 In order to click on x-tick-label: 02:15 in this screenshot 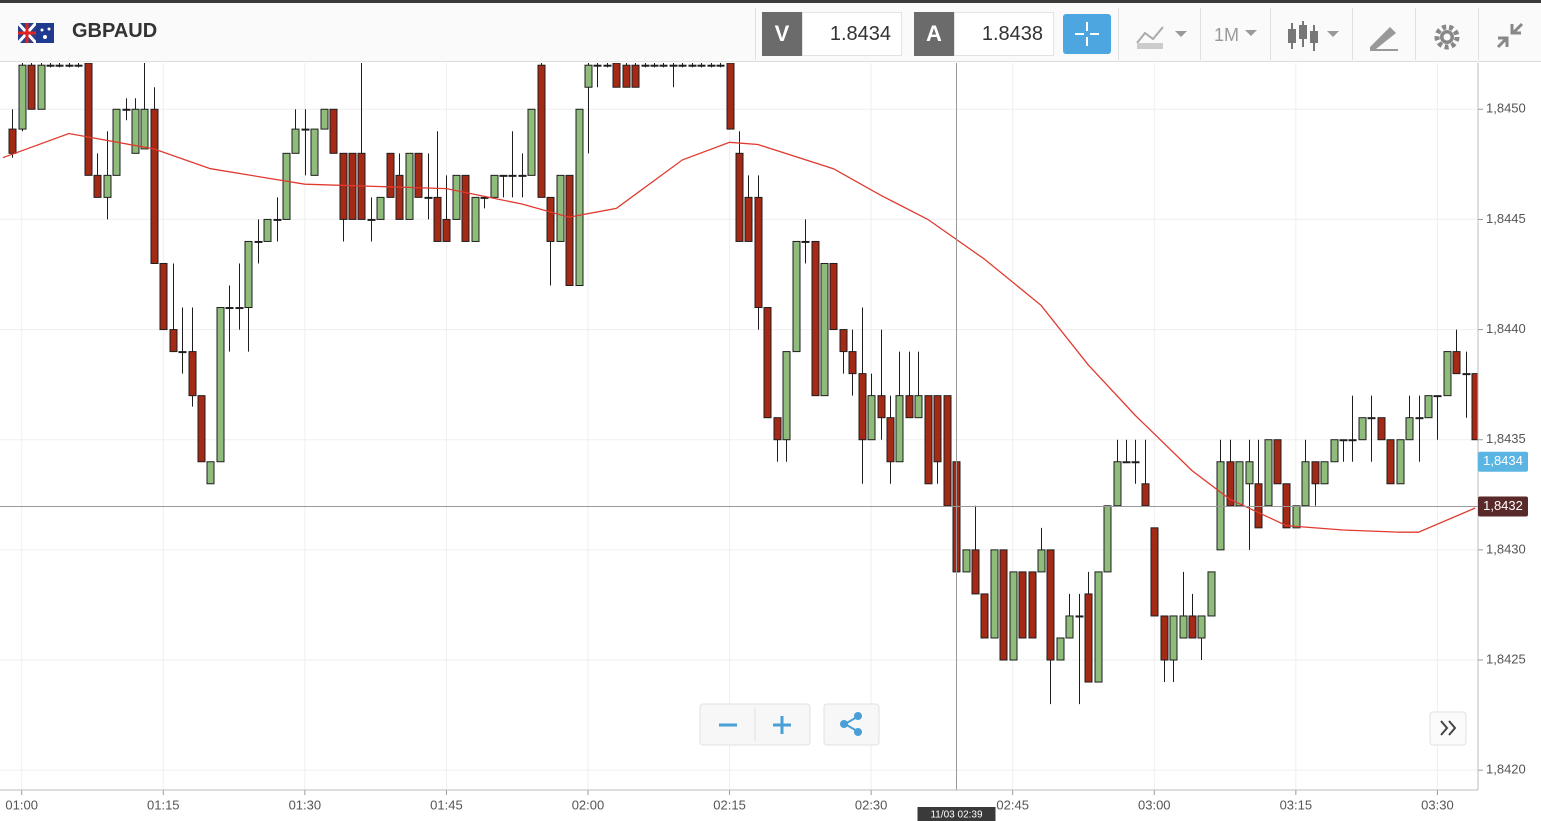, I will do `click(729, 804)`.